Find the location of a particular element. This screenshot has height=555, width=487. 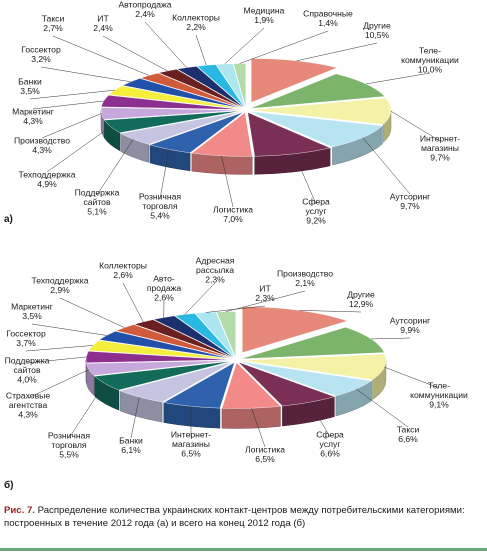

slice-label-11: Маркетинг 4,3% is located at coordinates (33, 116).